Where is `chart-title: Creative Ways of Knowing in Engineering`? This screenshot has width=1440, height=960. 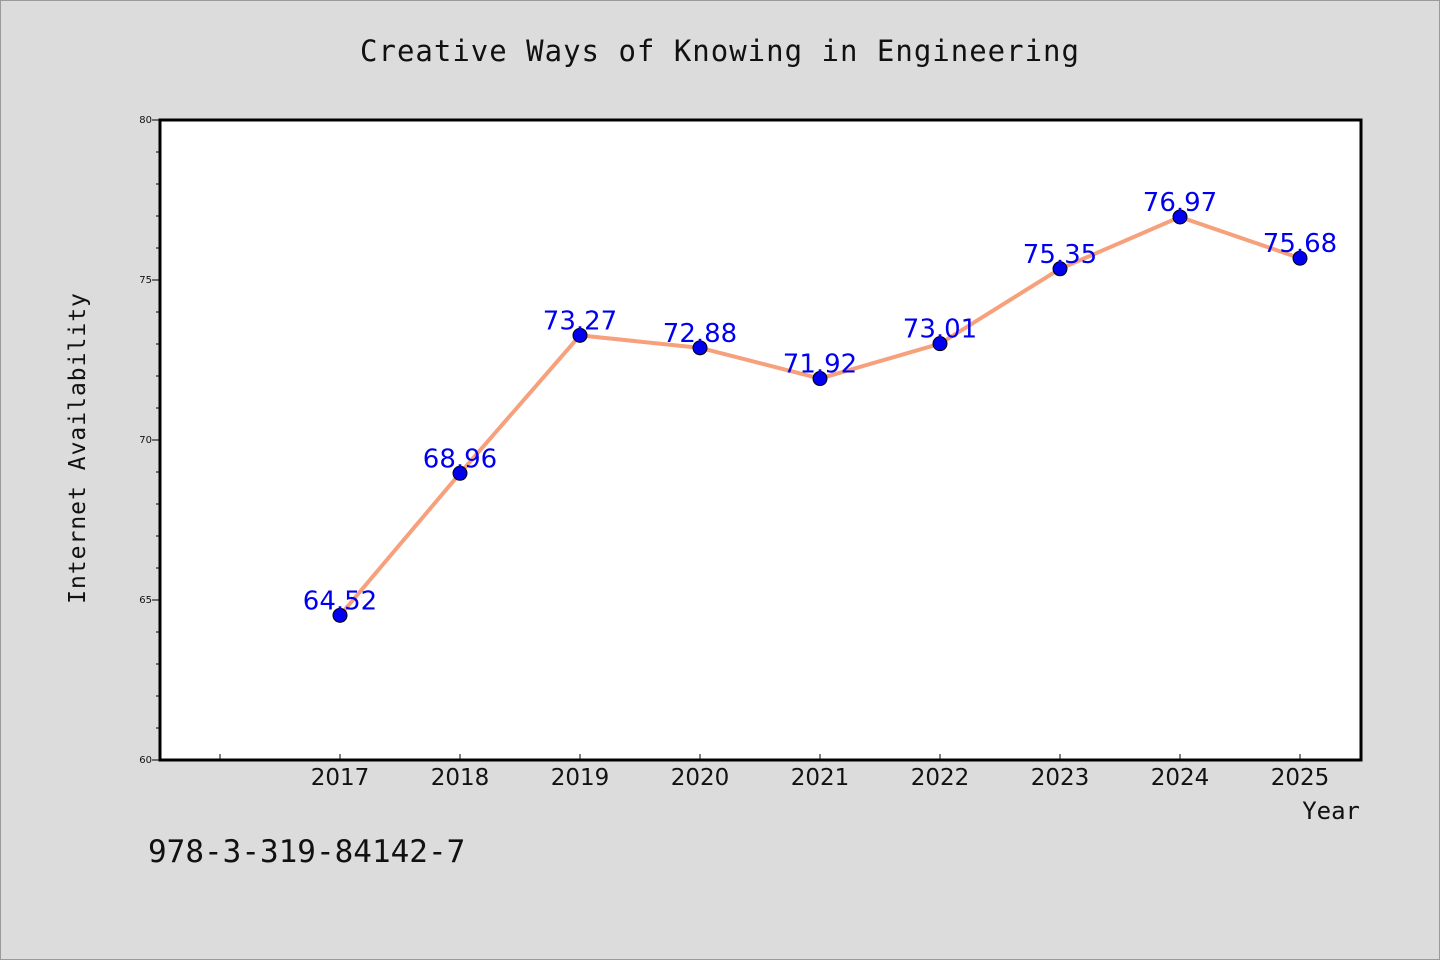
chart-title: Creative Ways of Knowing in Engineering is located at coordinates (720, 51).